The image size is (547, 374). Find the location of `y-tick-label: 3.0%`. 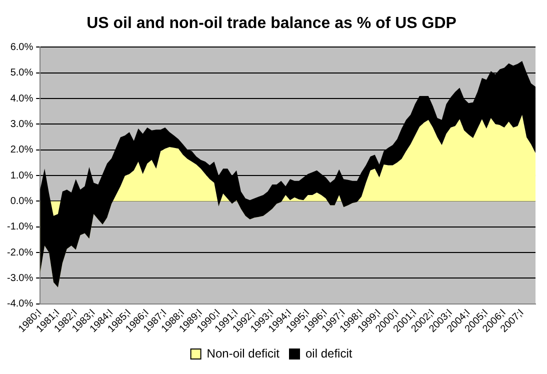

y-tick-label: 3.0% is located at coordinates (22, 124).